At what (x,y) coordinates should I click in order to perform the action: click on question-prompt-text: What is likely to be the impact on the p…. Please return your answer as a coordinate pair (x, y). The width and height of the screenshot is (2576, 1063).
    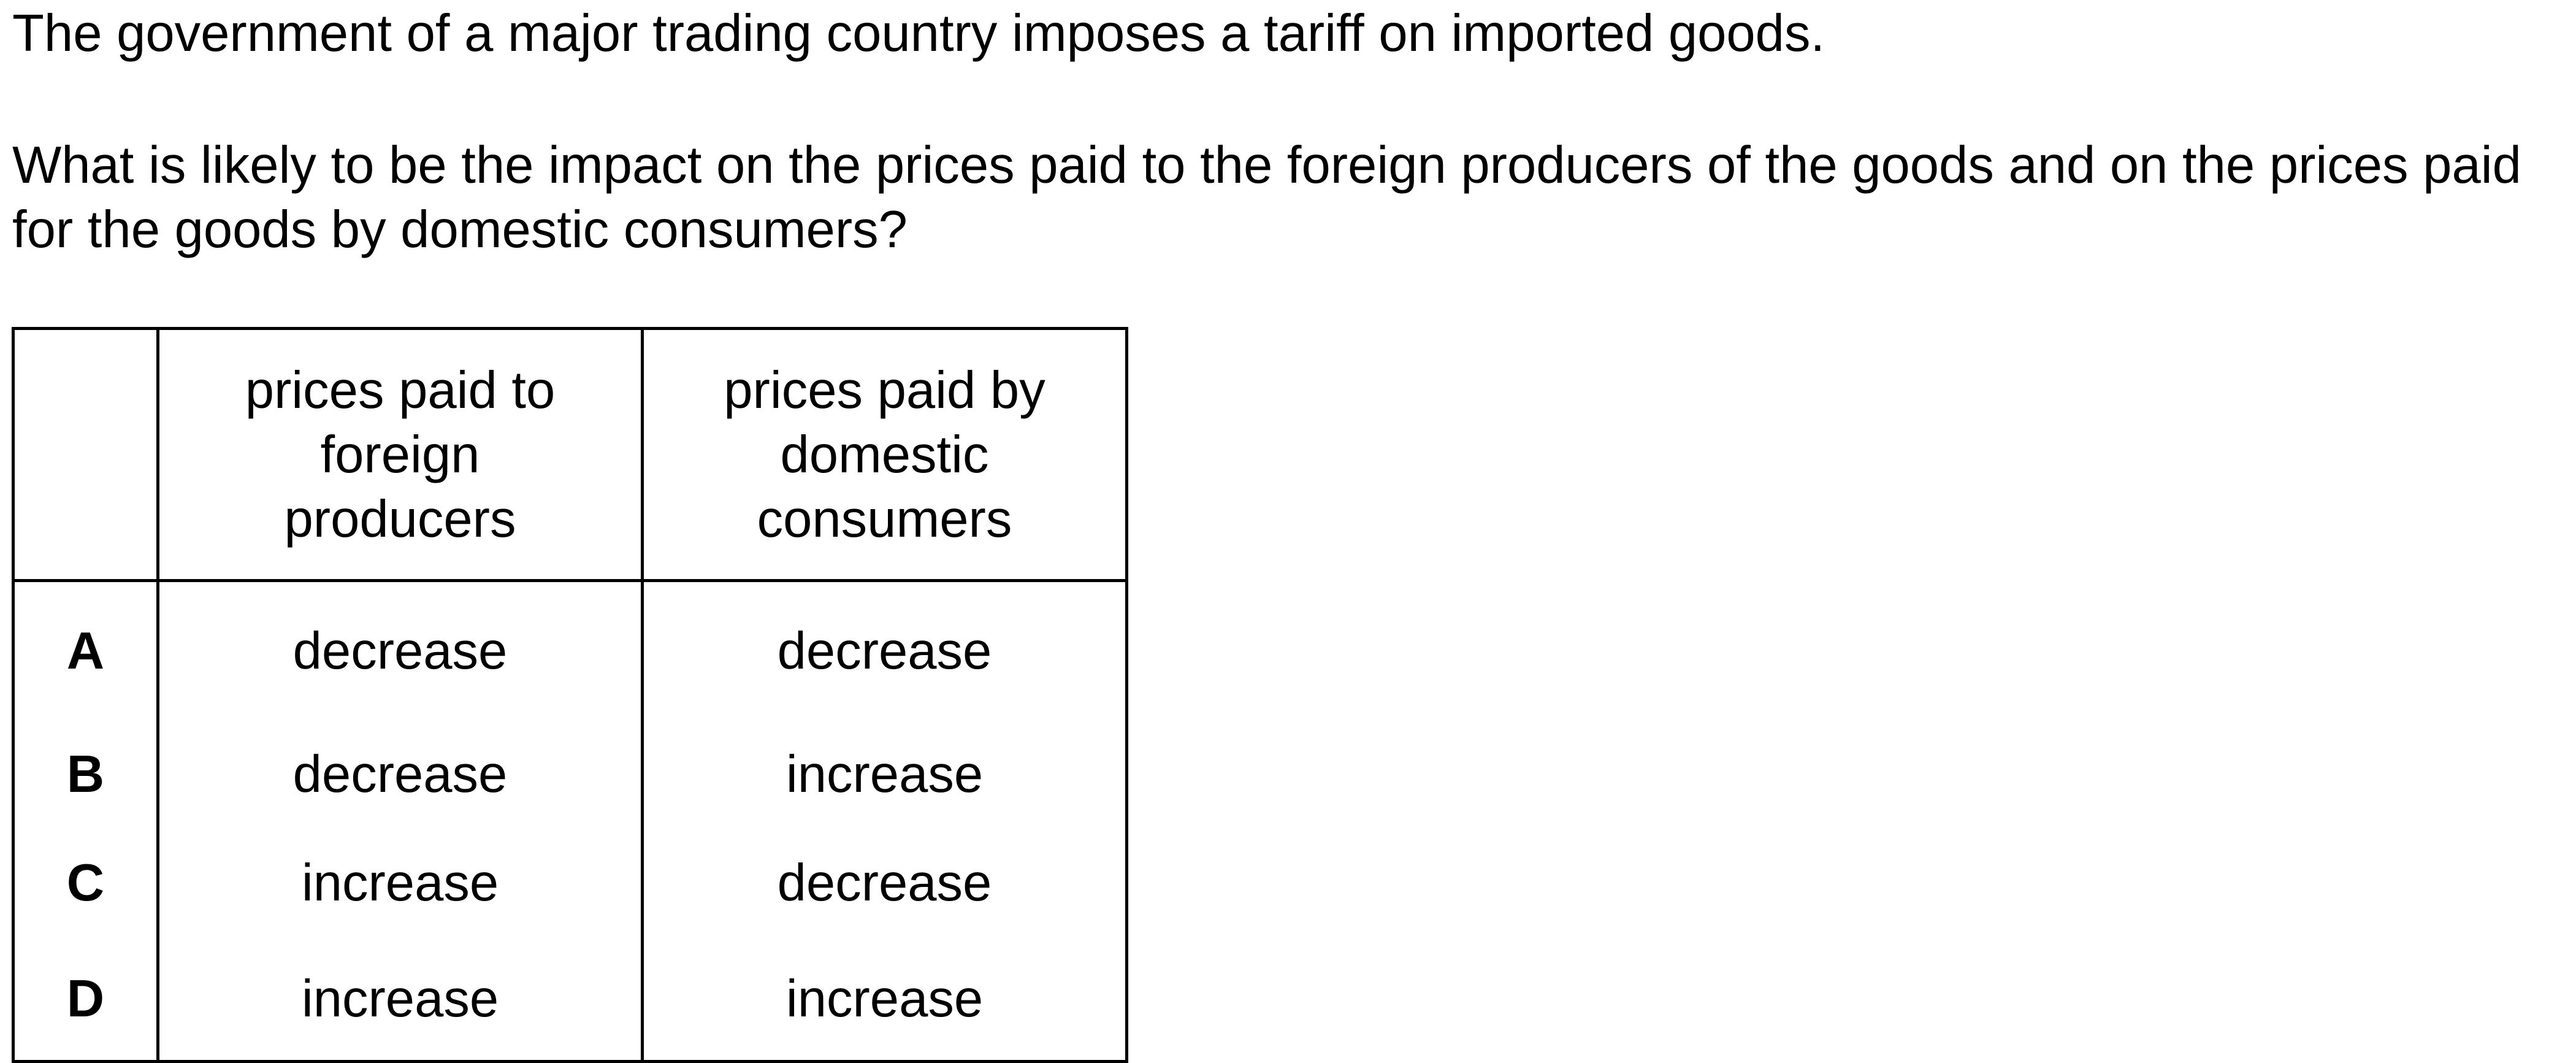
    Looking at the image, I should click on (1266, 197).